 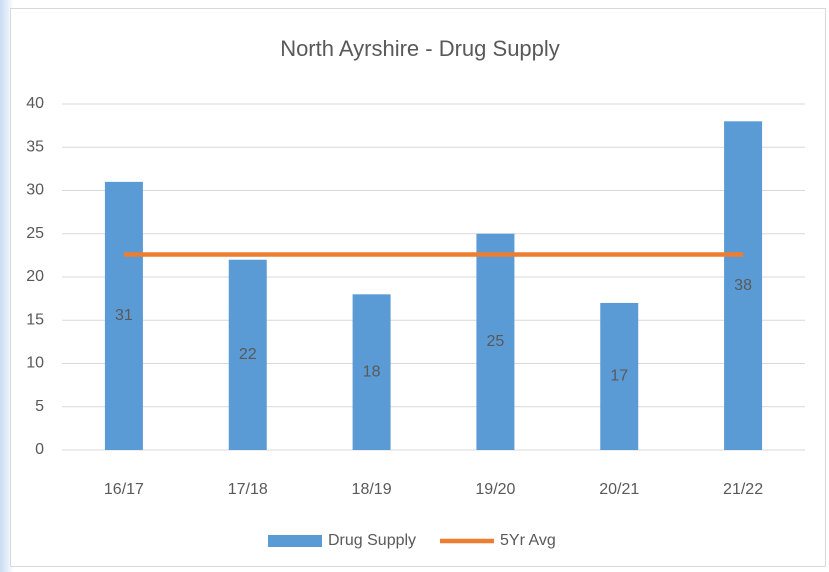 What do you see at coordinates (619, 489) in the screenshot?
I see `x-tick-label: 20/21` at bounding box center [619, 489].